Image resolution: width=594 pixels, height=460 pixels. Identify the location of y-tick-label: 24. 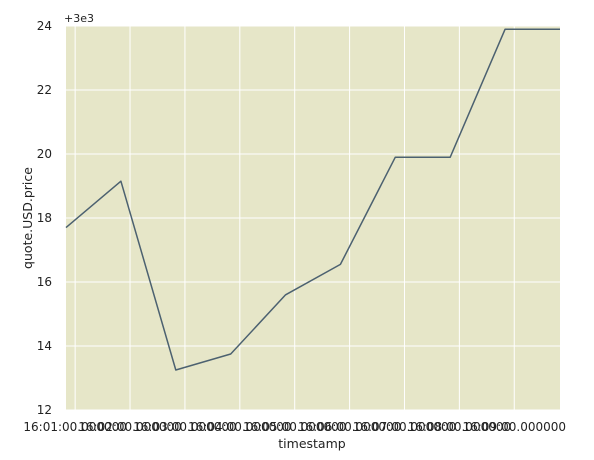
(44, 26).